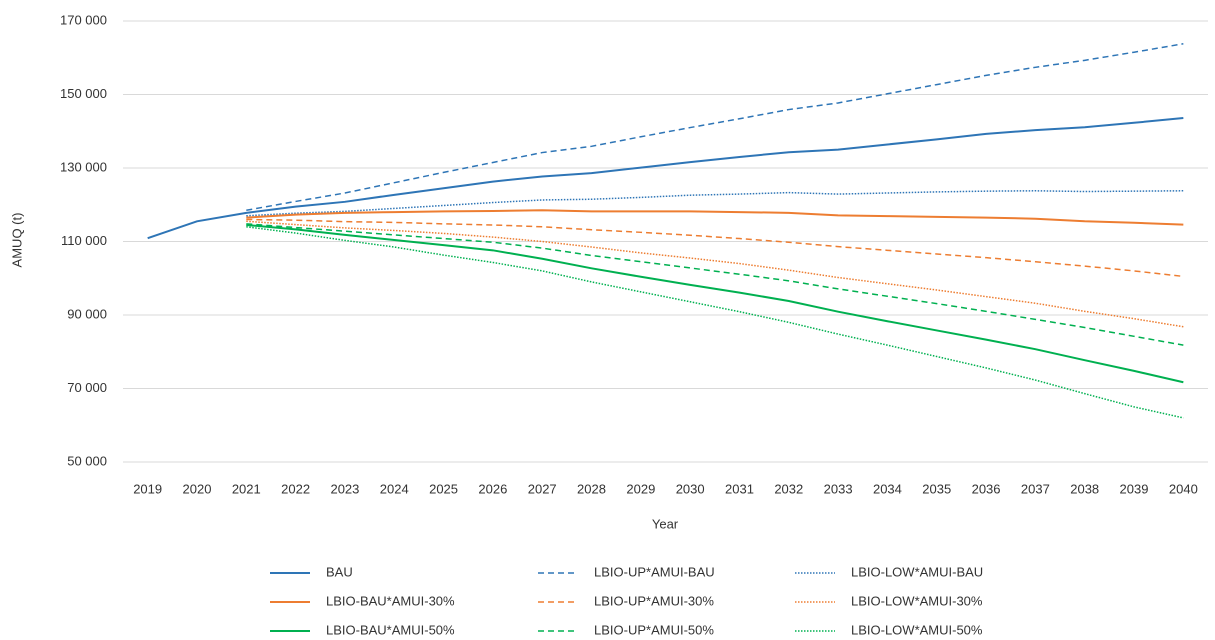 The width and height of the screenshot is (1215, 640). Describe the element at coordinates (936, 488) in the screenshot. I see `x-tick-label: 2035` at that location.